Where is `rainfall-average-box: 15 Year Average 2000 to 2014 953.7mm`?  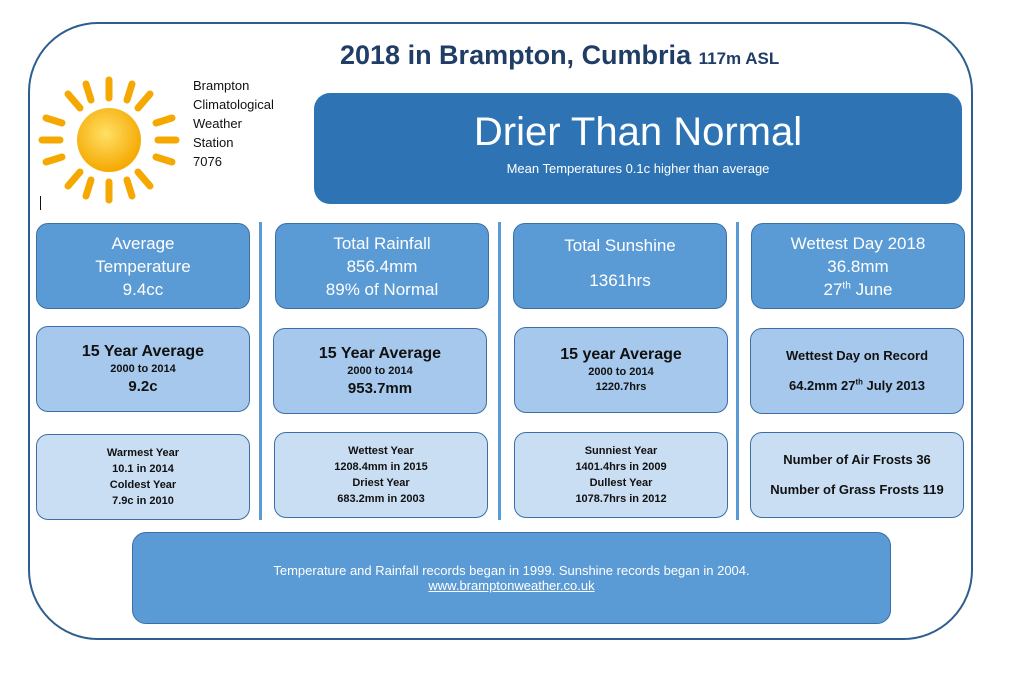
rainfall-average-box: 15 Year Average 2000 to 2014 953.7mm is located at coordinates (380, 371).